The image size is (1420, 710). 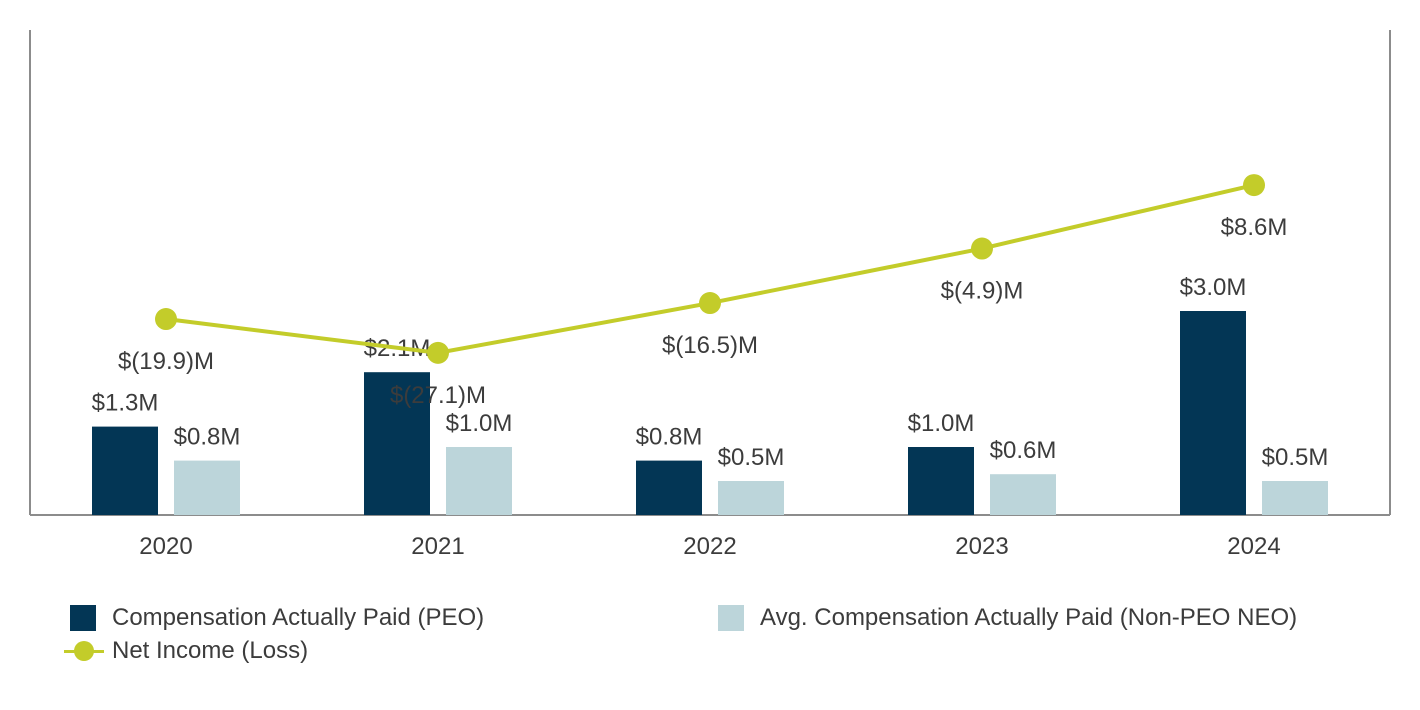 I want to click on x-tick-2023: 2023, so click(x=981, y=546).